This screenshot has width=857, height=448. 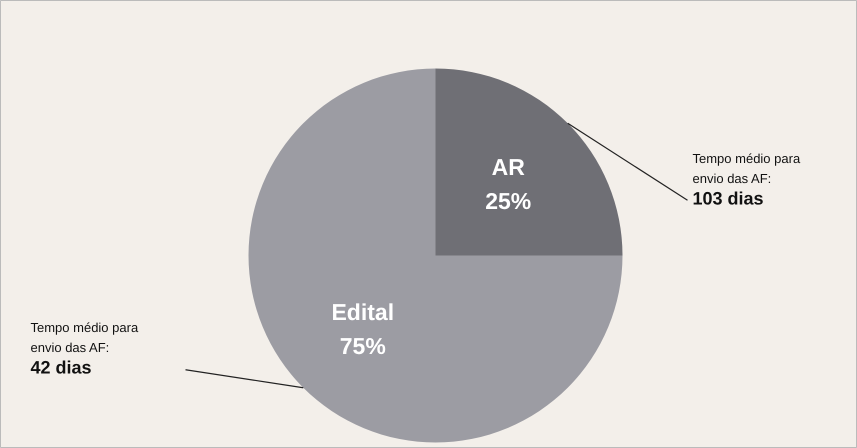 What do you see at coordinates (746, 179) in the screenshot?
I see `text: Tempo médio para envio das AF: 103 dias` at bounding box center [746, 179].